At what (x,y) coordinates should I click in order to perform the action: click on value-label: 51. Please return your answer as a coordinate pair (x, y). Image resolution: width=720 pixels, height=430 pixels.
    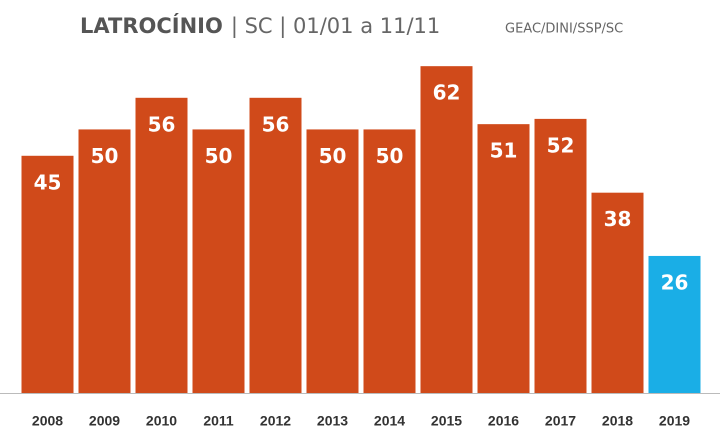
    Looking at the image, I should click on (504, 151).